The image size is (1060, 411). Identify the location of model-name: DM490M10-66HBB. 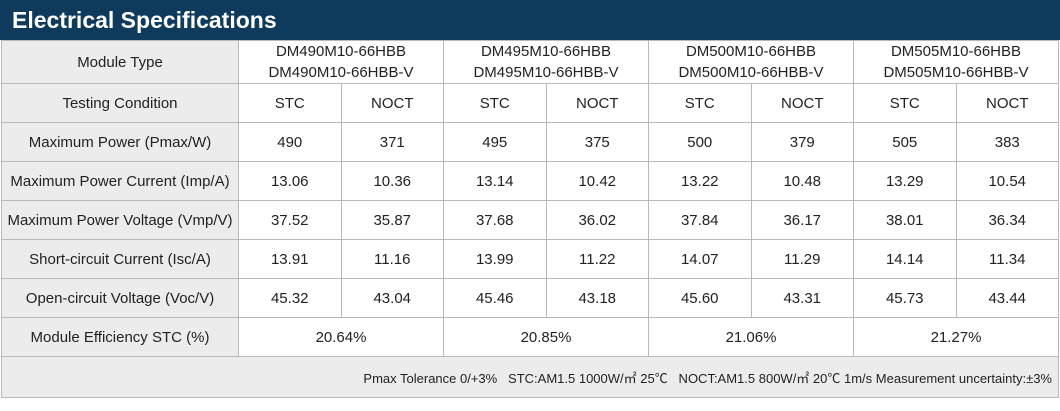
(341, 51).